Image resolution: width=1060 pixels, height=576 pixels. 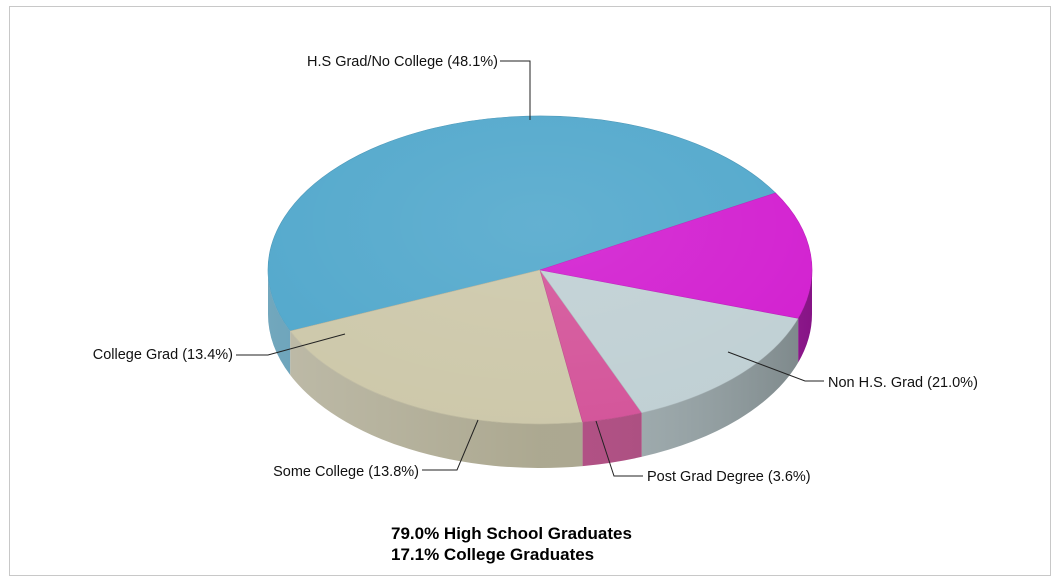 I want to click on leader-h-s-grad-no-college, so click(x=515, y=90).